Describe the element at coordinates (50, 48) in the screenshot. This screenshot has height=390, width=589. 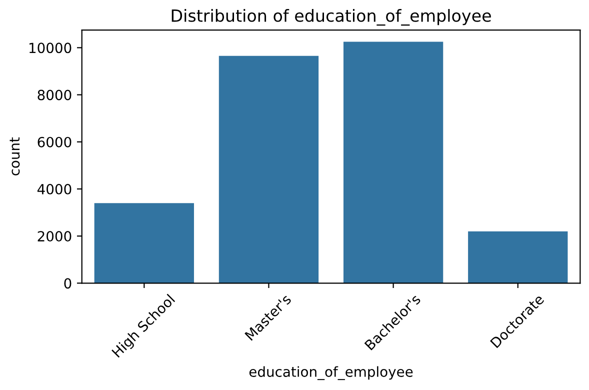
I see `y-tick-label: 10000` at that location.